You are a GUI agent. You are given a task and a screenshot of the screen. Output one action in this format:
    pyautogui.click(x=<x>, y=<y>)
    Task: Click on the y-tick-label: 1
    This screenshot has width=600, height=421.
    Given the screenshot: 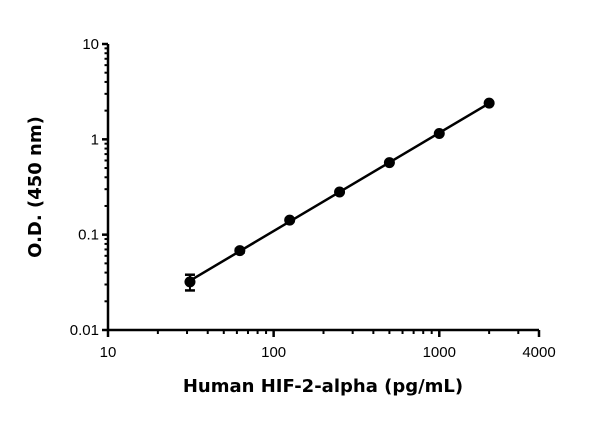 What is the action you would take?
    pyautogui.click(x=95, y=139)
    